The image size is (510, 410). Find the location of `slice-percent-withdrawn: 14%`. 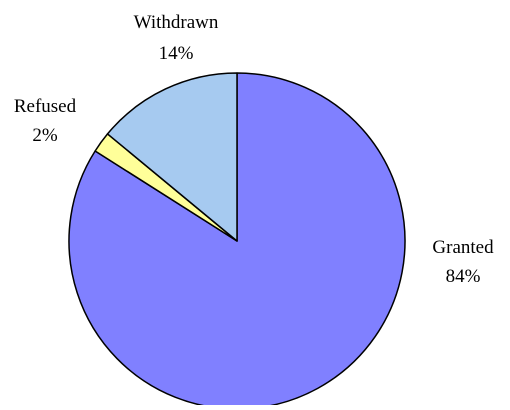

slice-percent-withdrawn: 14% is located at coordinates (176, 53).